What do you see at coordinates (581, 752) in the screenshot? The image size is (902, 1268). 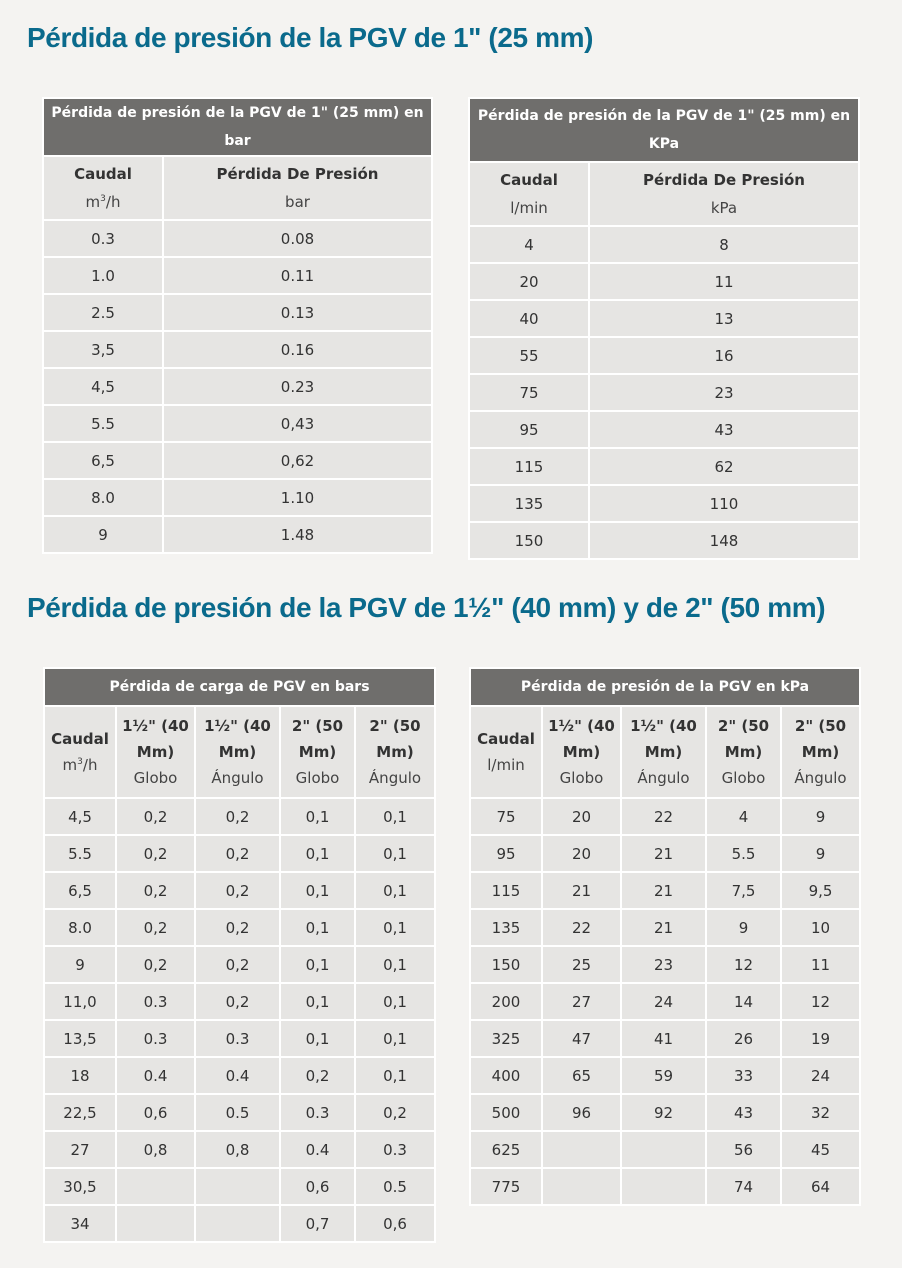 I see `header-40mm-globo: 1½" (40 Mm) Globo` at bounding box center [581, 752].